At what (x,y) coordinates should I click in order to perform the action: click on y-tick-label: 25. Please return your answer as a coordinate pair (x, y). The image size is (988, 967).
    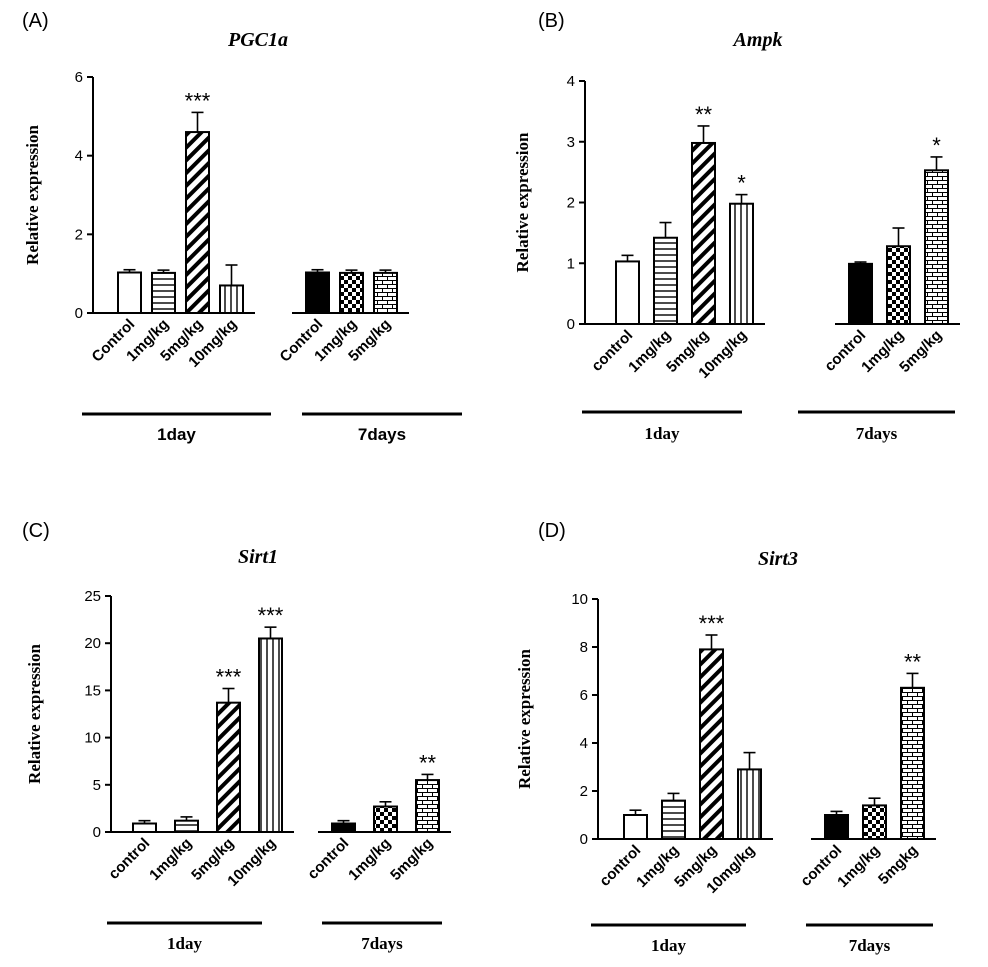
    Looking at the image, I should click on (92, 596).